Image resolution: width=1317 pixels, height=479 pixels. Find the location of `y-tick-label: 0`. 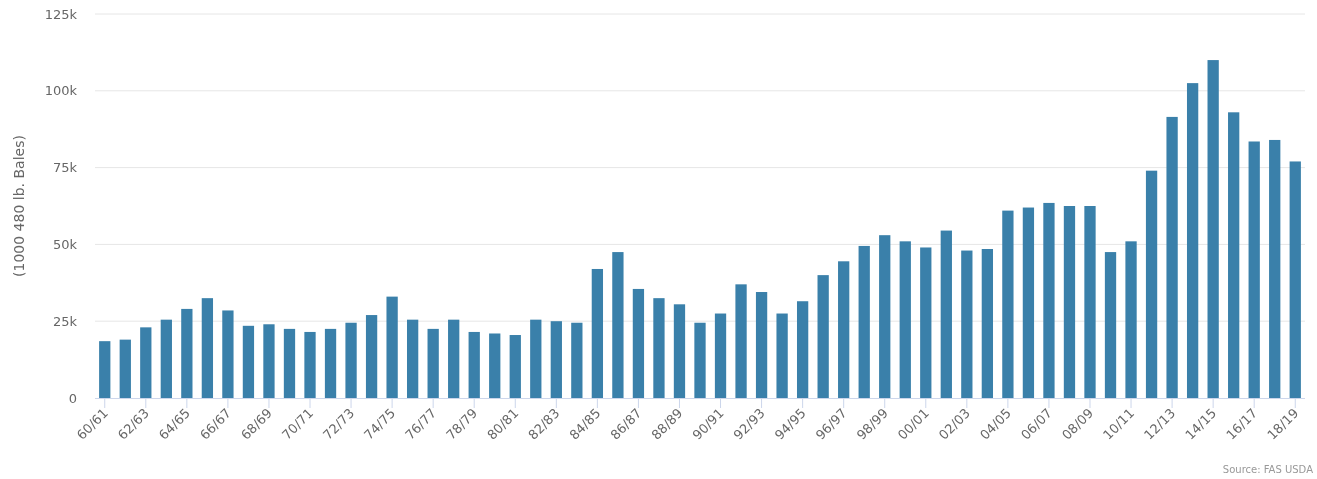

y-tick-label: 0 is located at coordinates (72, 398).